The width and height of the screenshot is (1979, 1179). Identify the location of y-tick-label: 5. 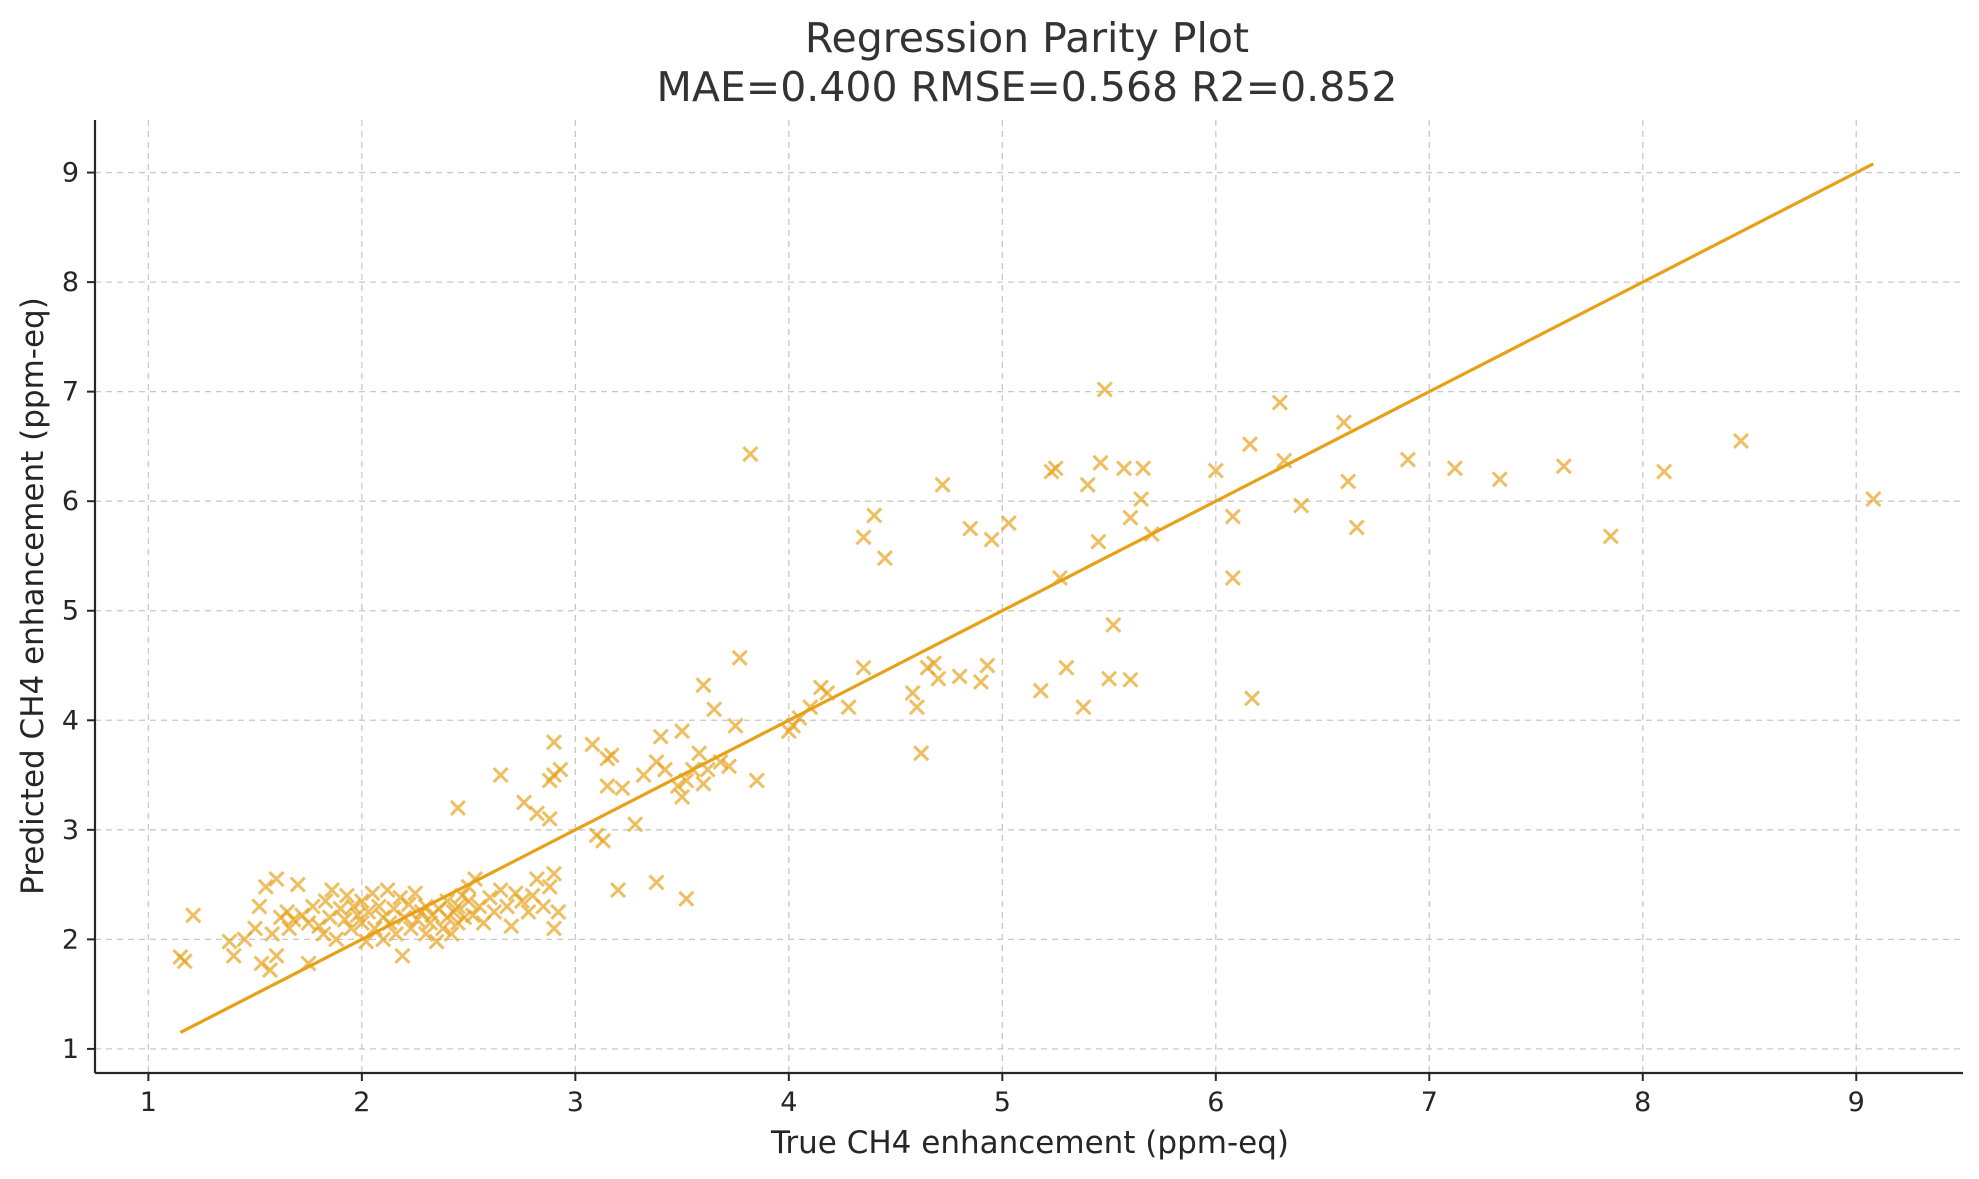
(70, 611).